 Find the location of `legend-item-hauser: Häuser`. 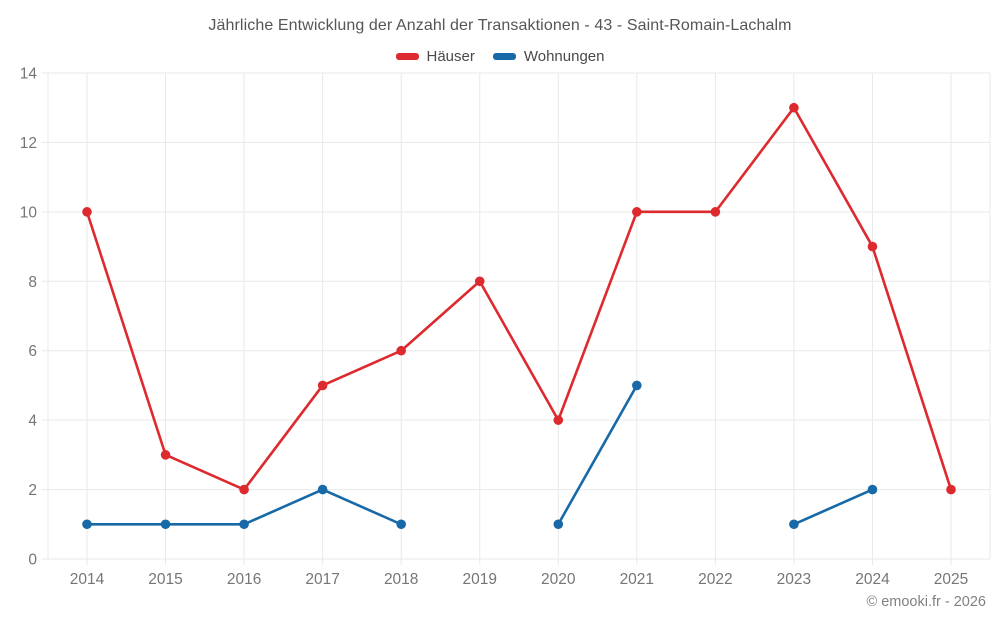

legend-item-hauser: Häuser is located at coordinates (435, 56).